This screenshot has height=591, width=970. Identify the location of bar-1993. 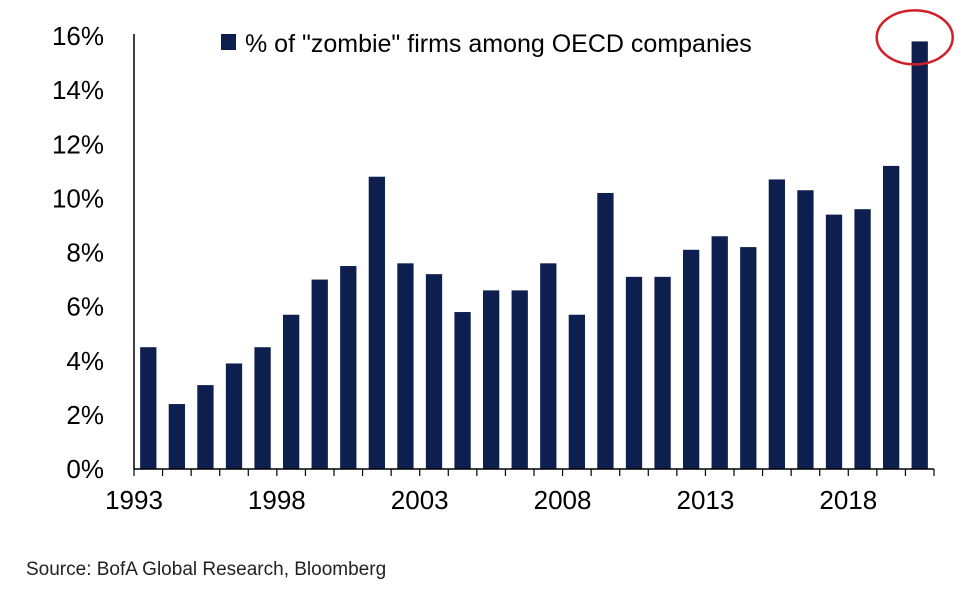
(148, 408).